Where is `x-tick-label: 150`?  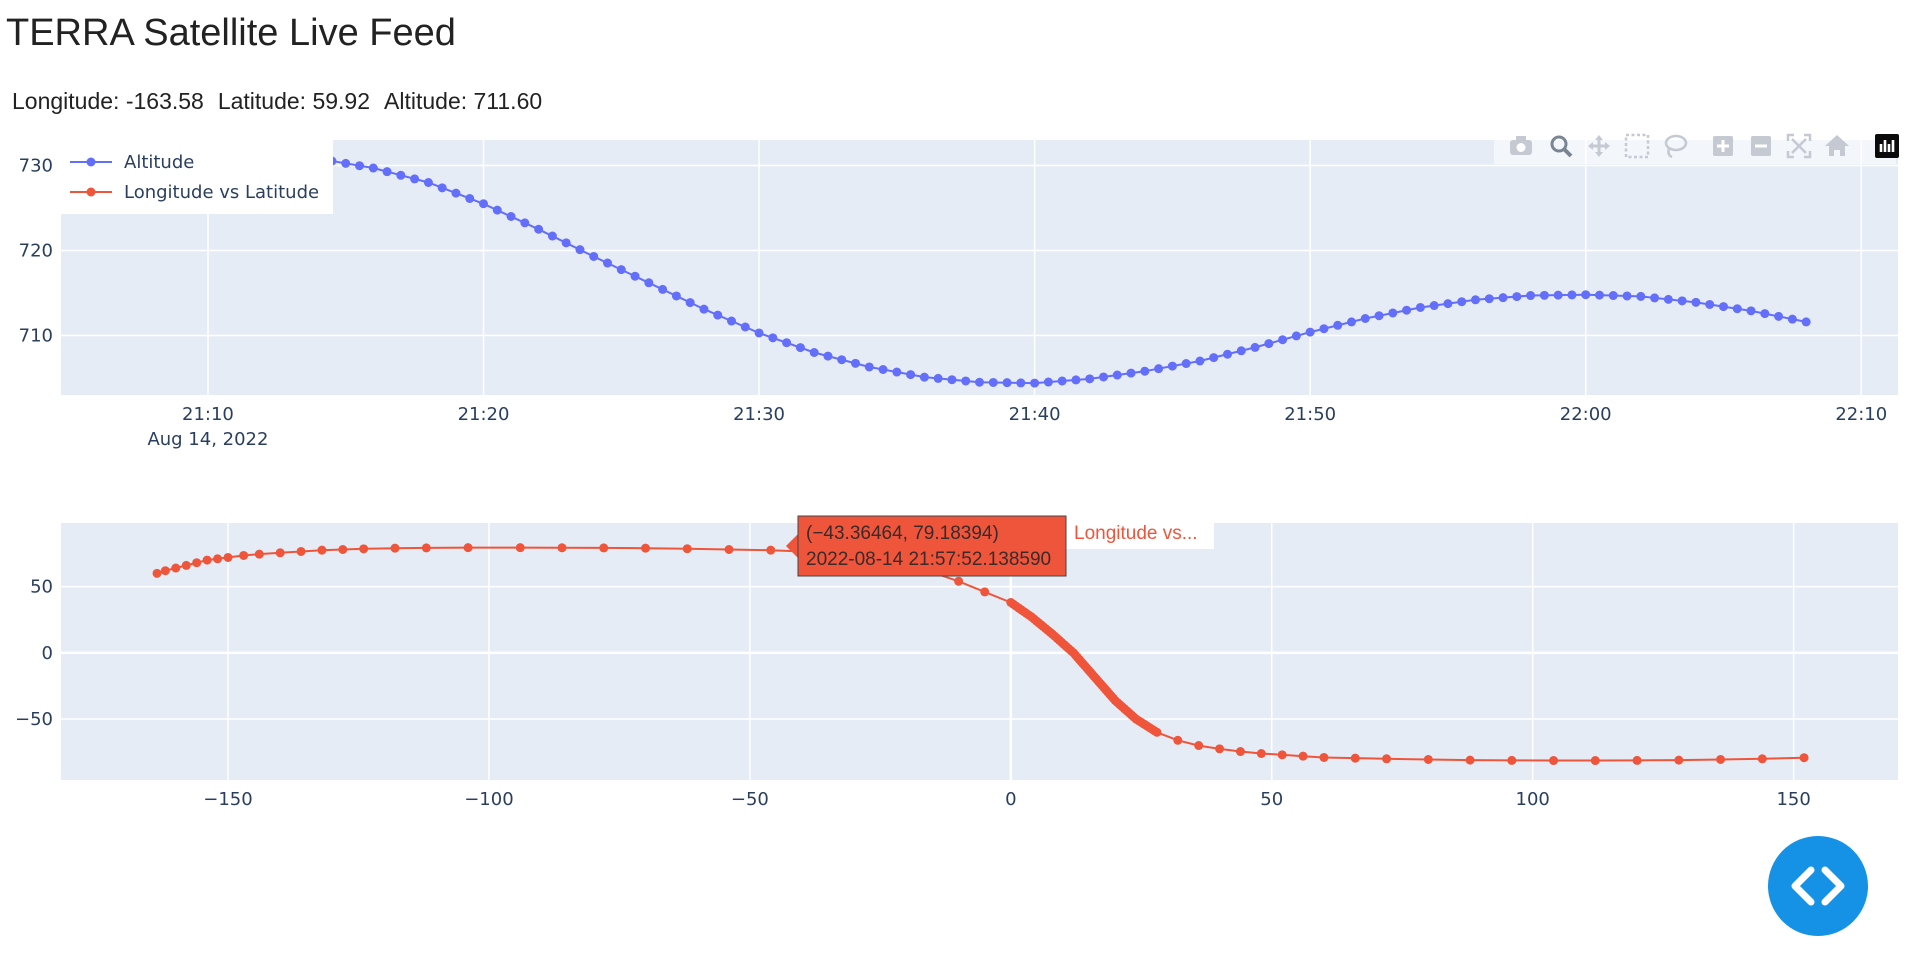
x-tick-label: 150 is located at coordinates (1793, 799).